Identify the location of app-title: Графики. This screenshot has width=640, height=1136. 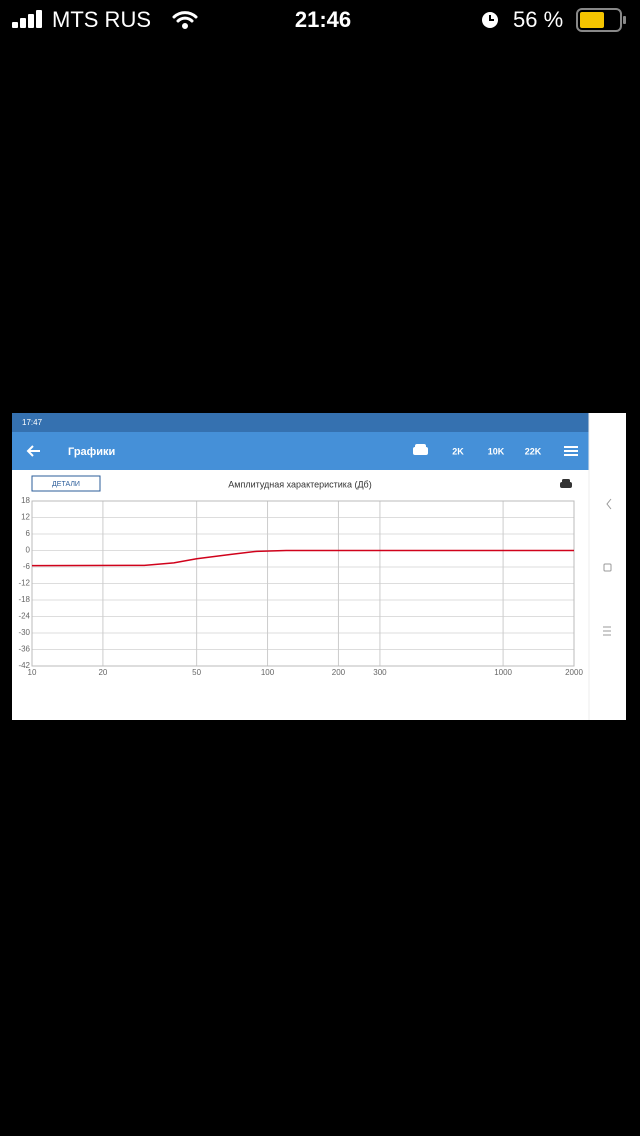
(91, 452).